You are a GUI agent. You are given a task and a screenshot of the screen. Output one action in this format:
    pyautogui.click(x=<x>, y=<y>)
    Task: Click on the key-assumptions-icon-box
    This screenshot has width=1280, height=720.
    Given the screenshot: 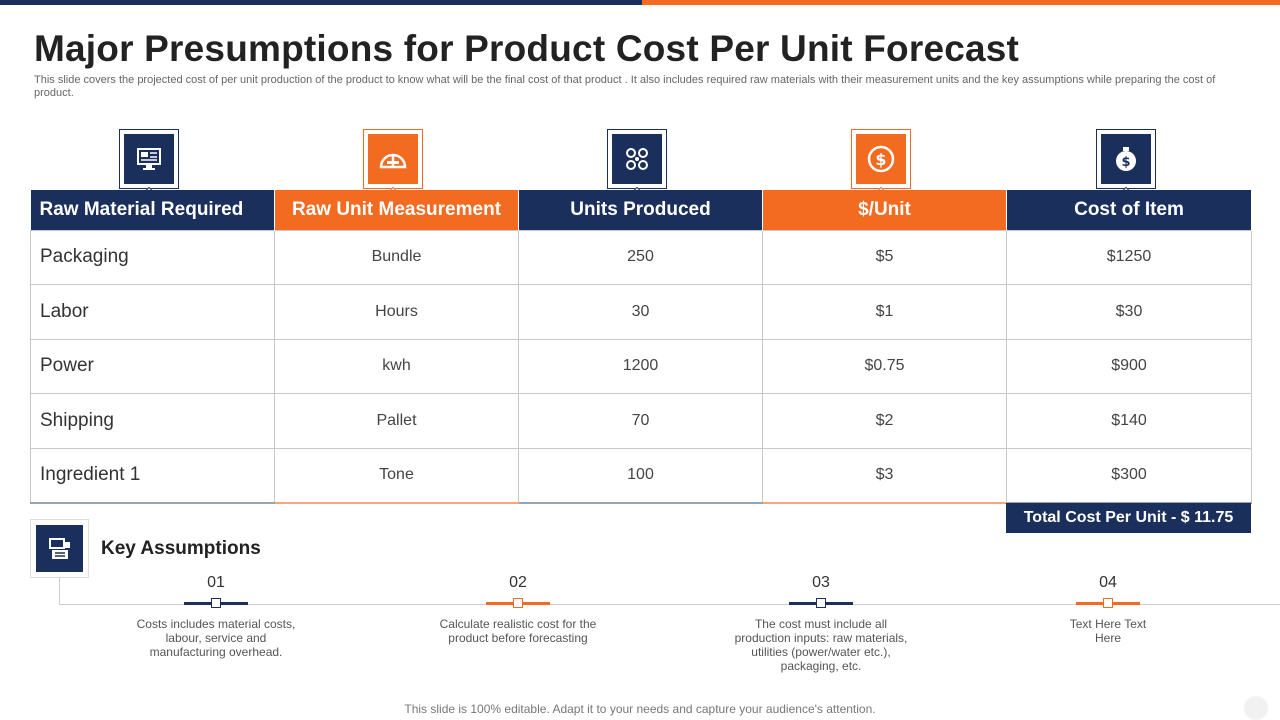 What is the action you would take?
    pyautogui.click(x=59, y=548)
    